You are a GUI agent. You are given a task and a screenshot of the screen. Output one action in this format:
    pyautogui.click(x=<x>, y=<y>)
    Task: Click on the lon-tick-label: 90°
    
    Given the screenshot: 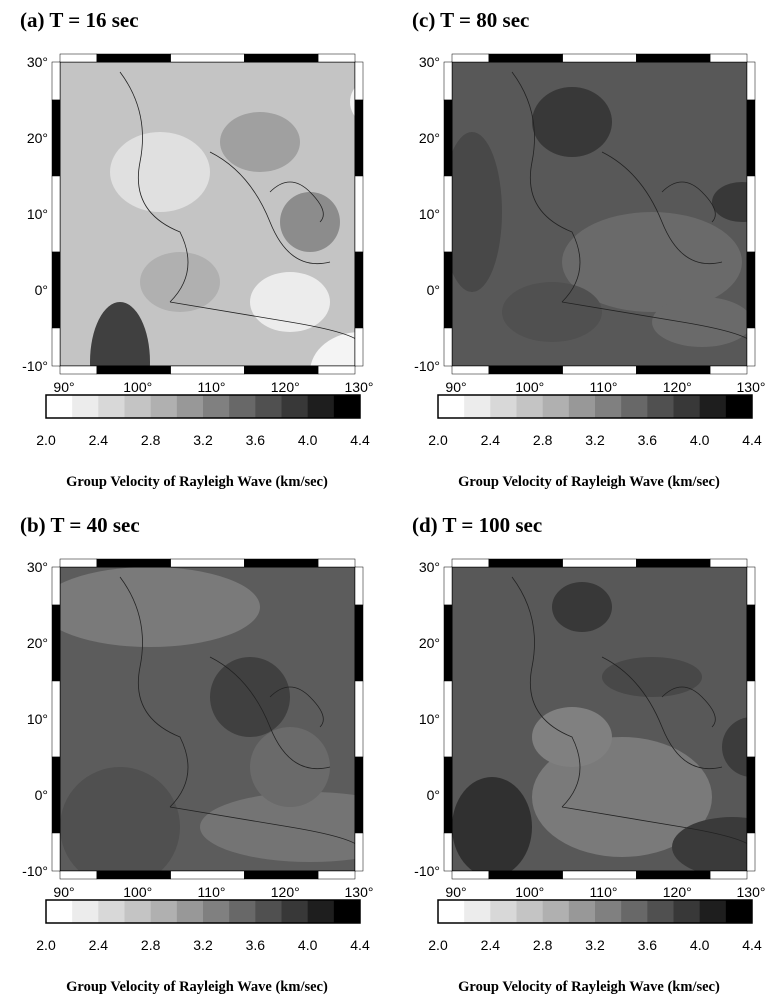 What is the action you would take?
    pyautogui.click(x=63, y=387)
    